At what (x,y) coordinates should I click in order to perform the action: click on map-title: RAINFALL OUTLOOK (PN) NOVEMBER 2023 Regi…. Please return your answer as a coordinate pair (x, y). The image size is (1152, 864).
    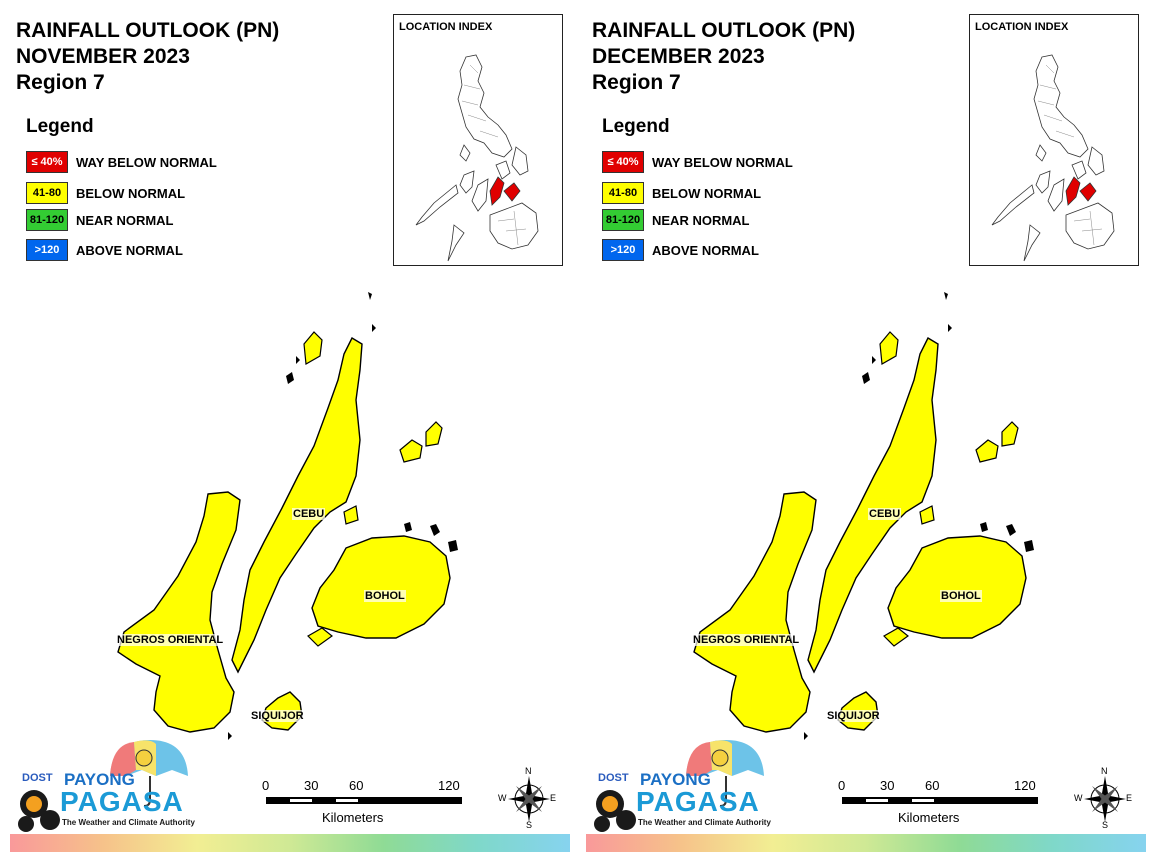
    Looking at the image, I should click on (147, 57).